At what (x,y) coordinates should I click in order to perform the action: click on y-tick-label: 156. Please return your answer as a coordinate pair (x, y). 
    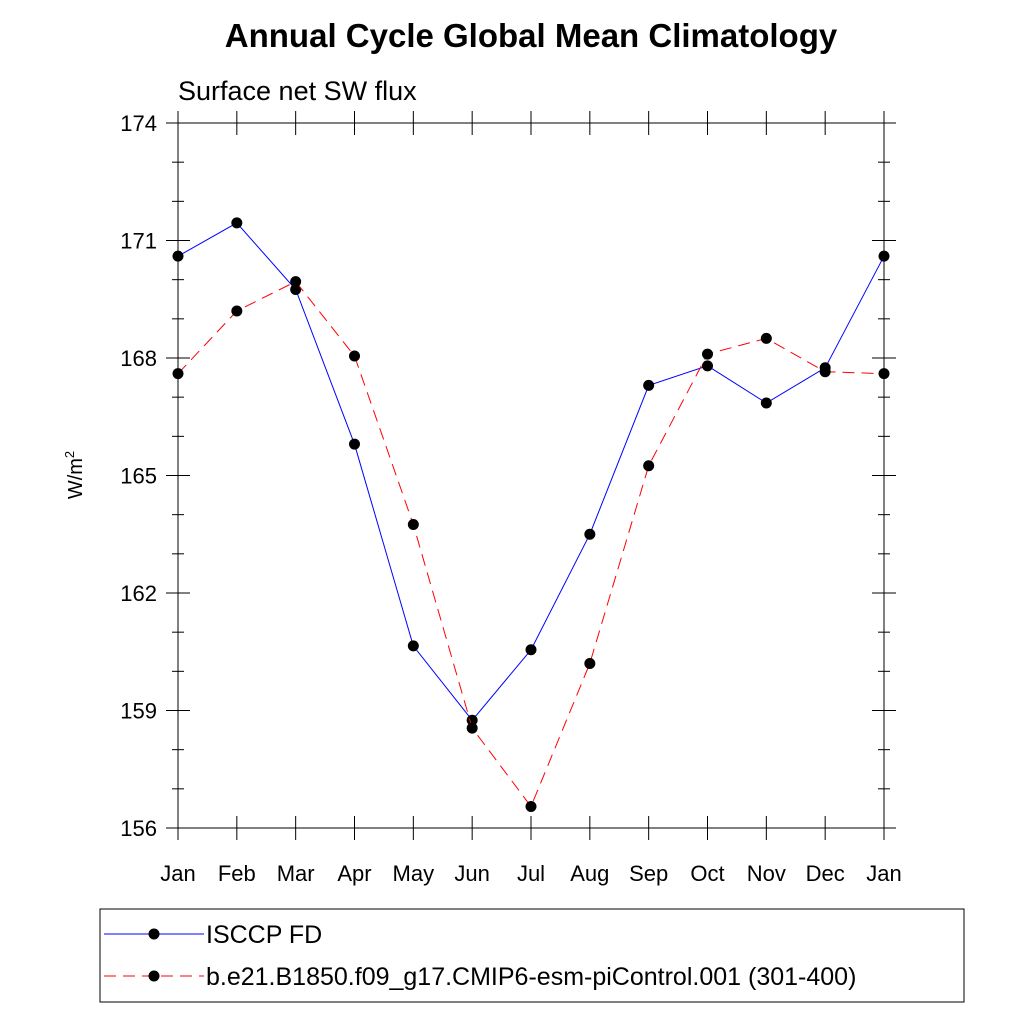
    Looking at the image, I should click on (138, 828).